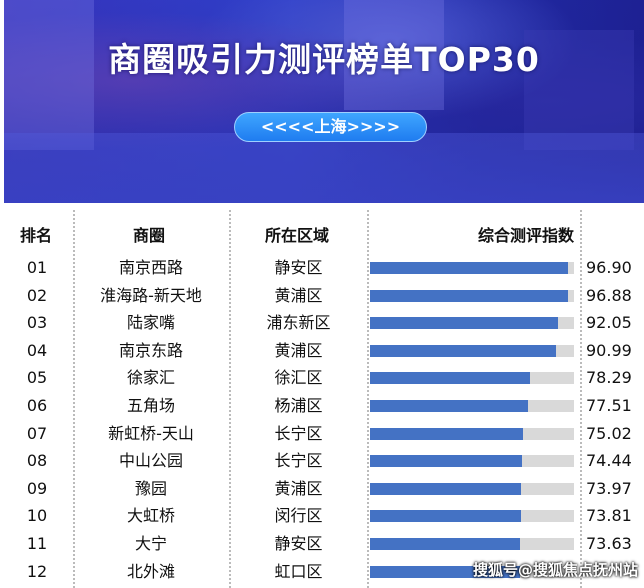  I want to click on table-row: 05 徐家汇 徐汇区 78.29, so click(322, 377).